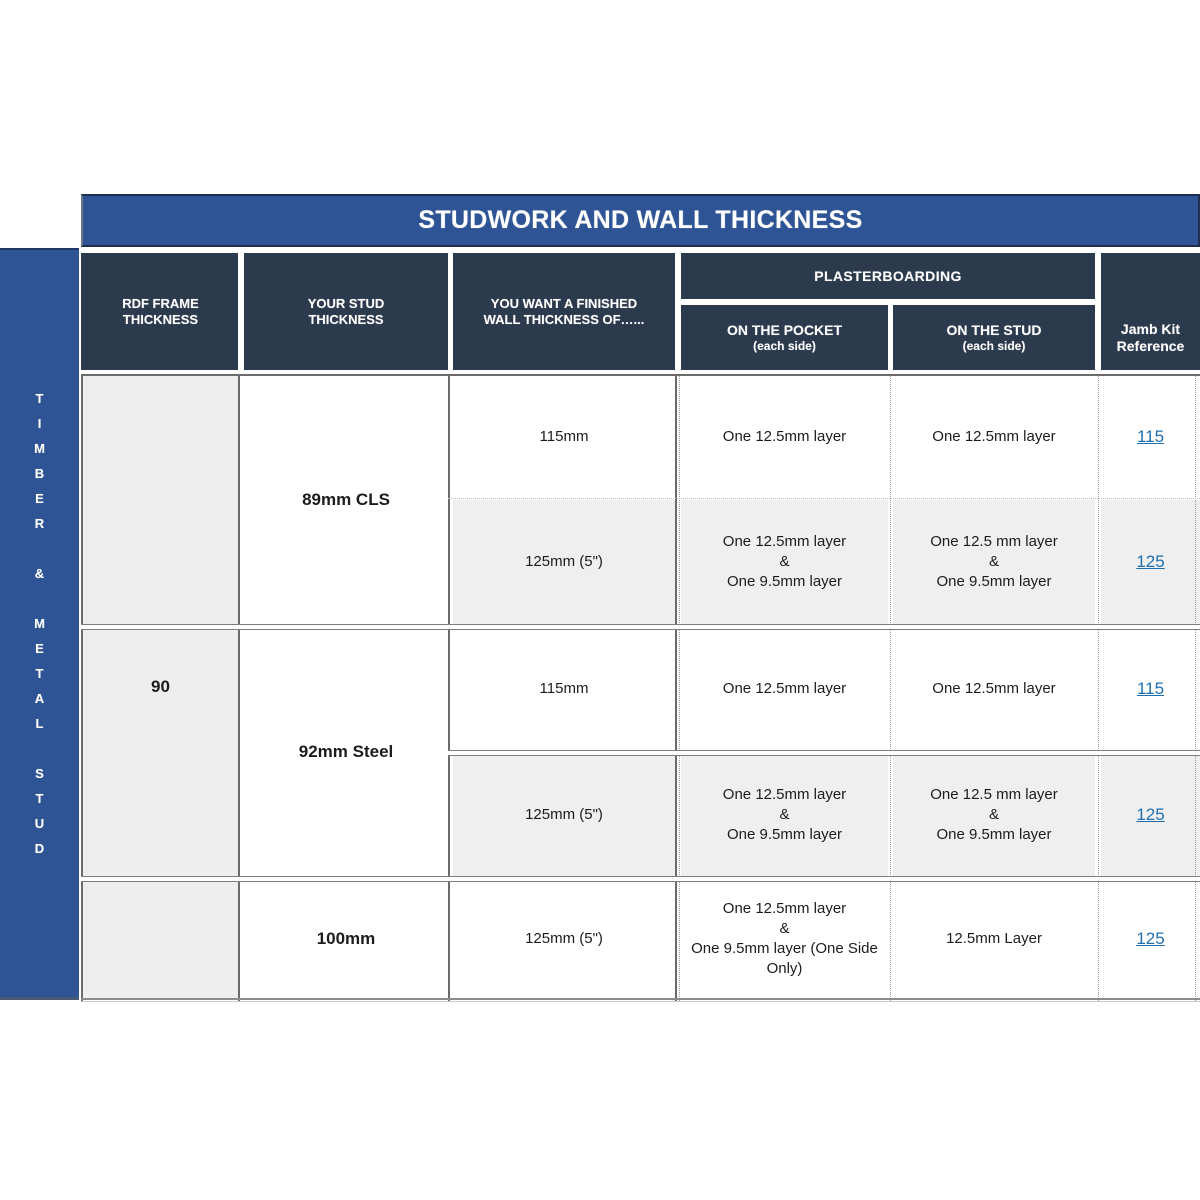 This screenshot has height=1200, width=1200. I want to click on header-divider-top, so click(640, 251).